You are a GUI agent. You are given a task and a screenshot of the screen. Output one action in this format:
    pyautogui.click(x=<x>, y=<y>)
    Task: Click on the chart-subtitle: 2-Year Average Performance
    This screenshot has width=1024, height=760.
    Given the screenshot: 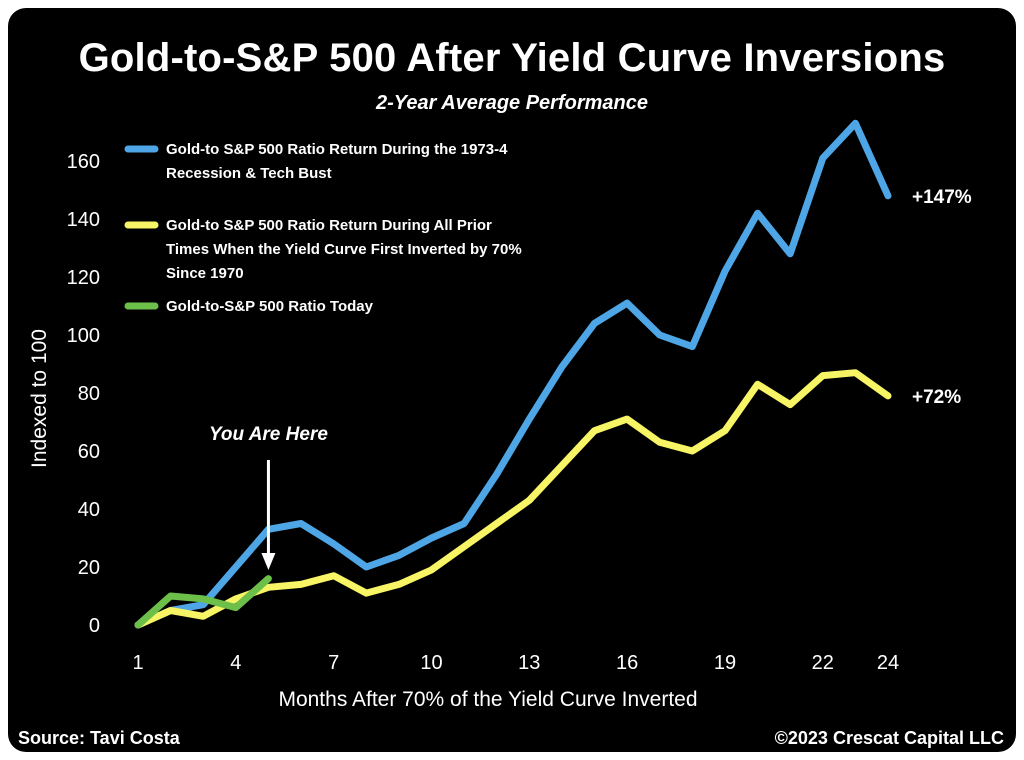 What is the action you would take?
    pyautogui.click(x=512, y=103)
    